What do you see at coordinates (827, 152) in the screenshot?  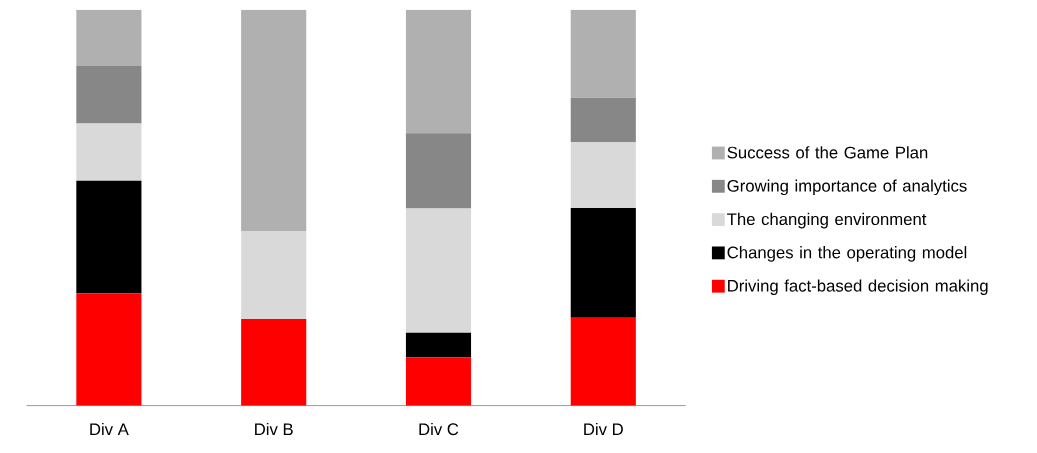 I see `legend-label: Success of the Game Plan` at bounding box center [827, 152].